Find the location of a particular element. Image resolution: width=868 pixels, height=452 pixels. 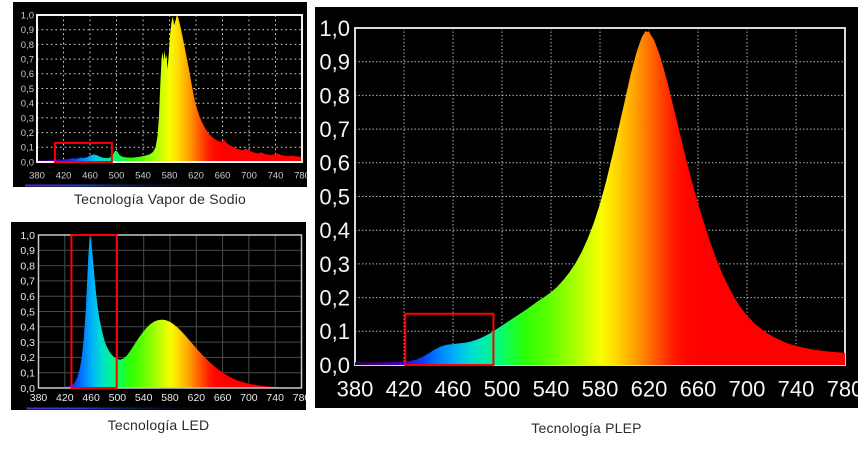

gridlines is located at coordinates (169, 88).